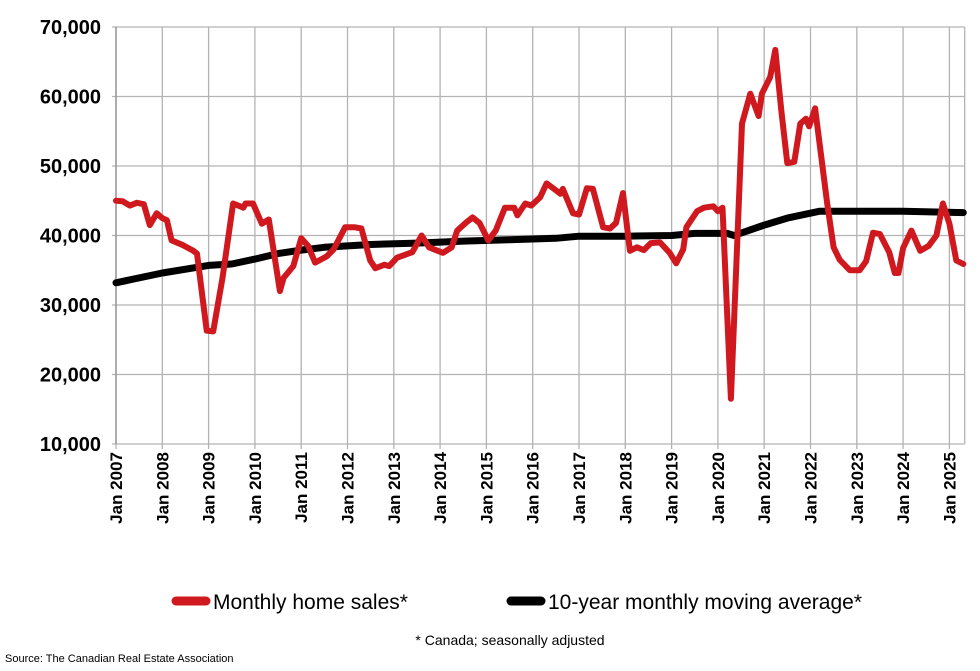  What do you see at coordinates (486, 488) in the screenshot?
I see `x-tick-label: Jan 2015` at bounding box center [486, 488].